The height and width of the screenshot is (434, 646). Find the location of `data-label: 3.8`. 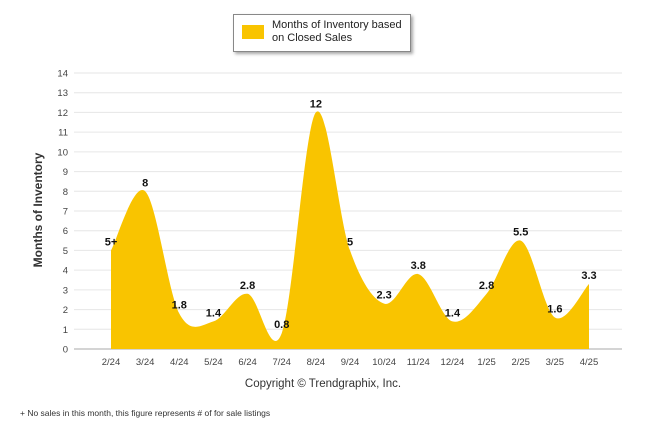

data-label: 3.8 is located at coordinates (418, 266).